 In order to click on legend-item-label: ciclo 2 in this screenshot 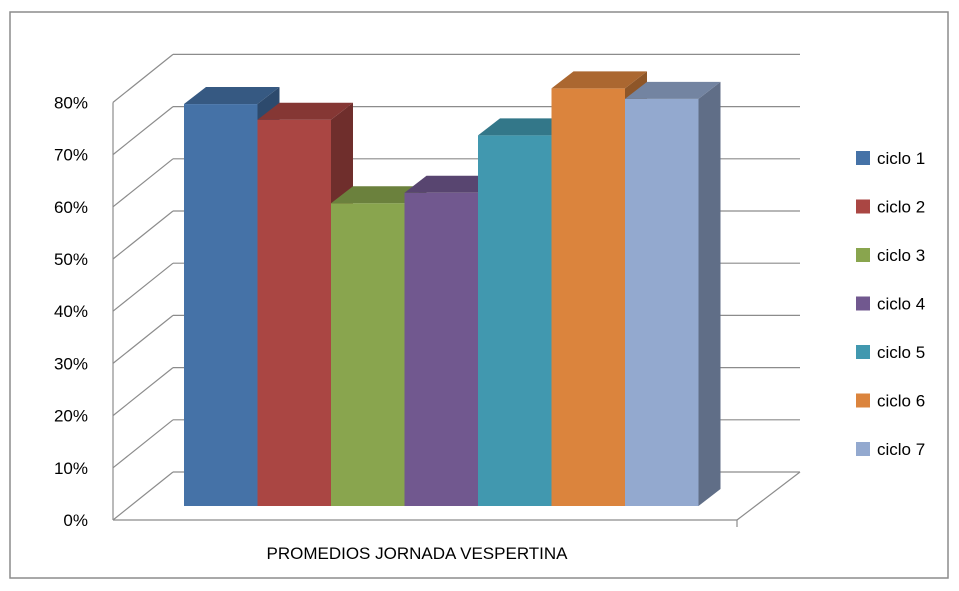, I will do `click(901, 207)`.